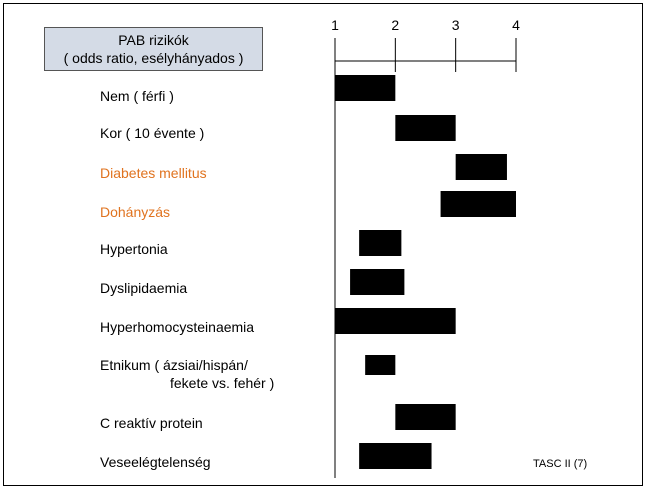 The width and height of the screenshot is (647, 490). I want to click on category-label: C reaktív protein, so click(151, 423).